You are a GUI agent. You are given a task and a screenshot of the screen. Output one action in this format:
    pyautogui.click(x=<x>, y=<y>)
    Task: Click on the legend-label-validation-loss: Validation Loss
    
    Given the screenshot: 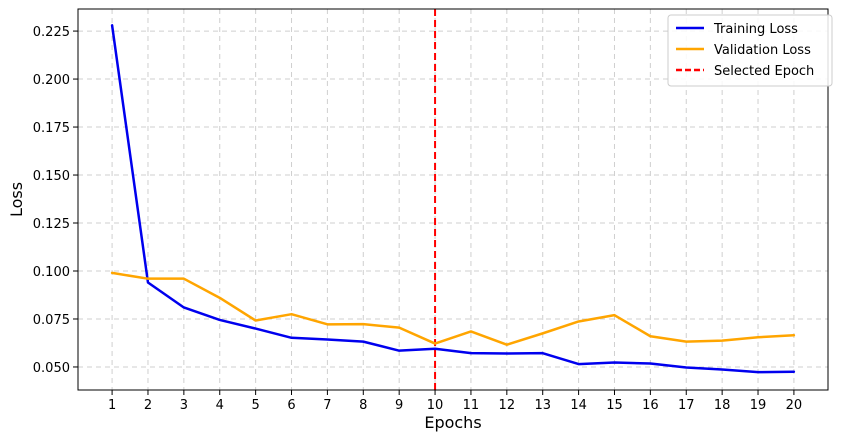 What is the action you would take?
    pyautogui.click(x=762, y=50)
    